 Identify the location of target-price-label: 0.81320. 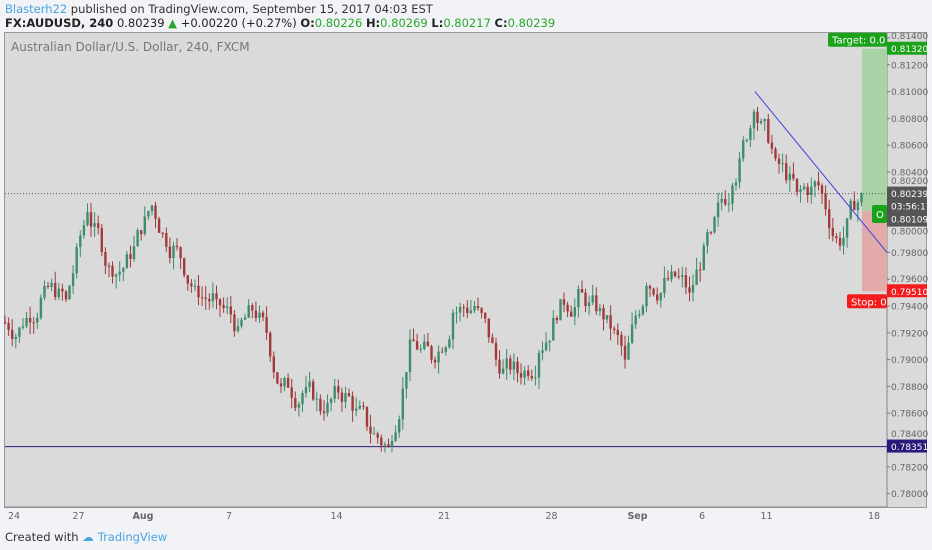
(909, 50).